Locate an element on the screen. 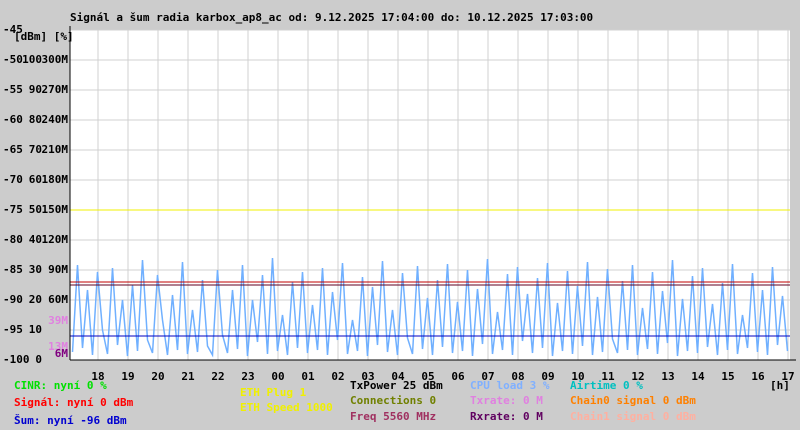 The image size is (800, 430). x-tick-label: 05 is located at coordinates (427, 376).